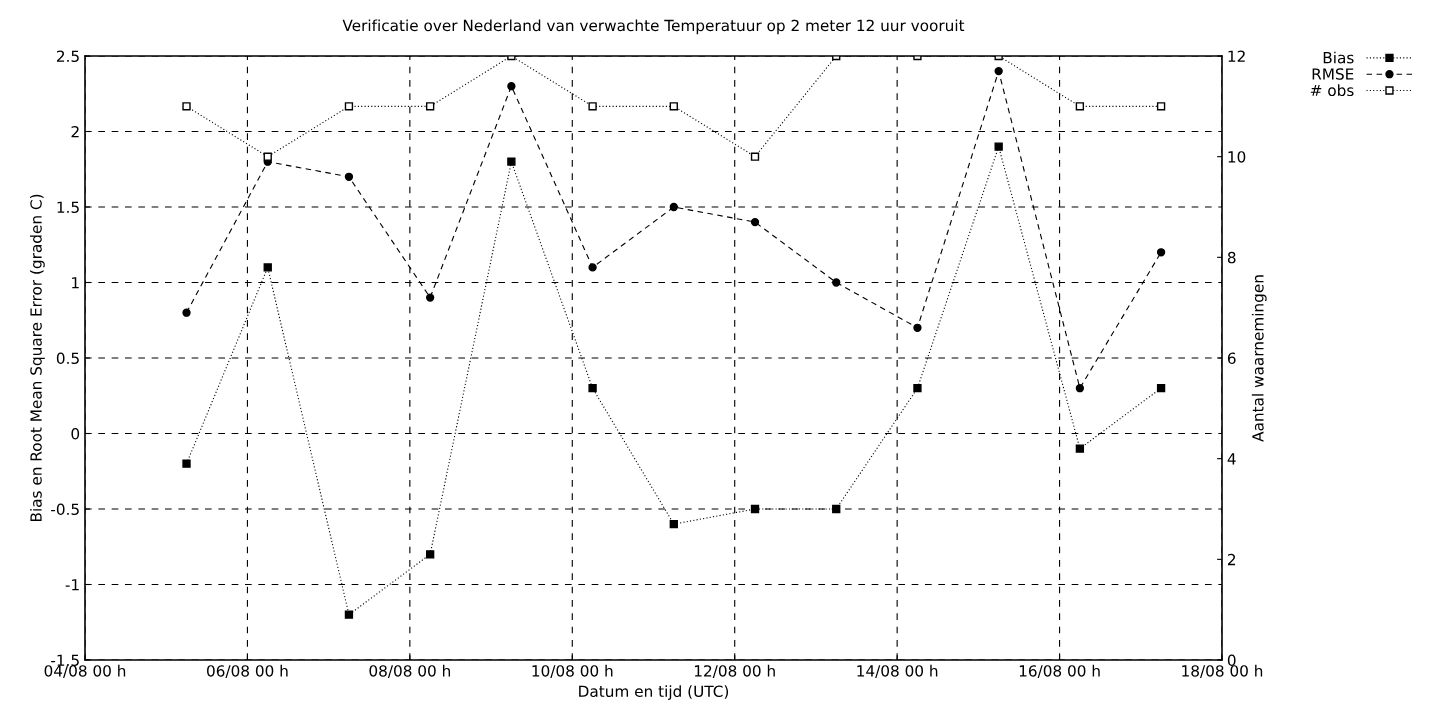  I want to click on x-tick-label: 16/08 00 h, so click(1059, 671).